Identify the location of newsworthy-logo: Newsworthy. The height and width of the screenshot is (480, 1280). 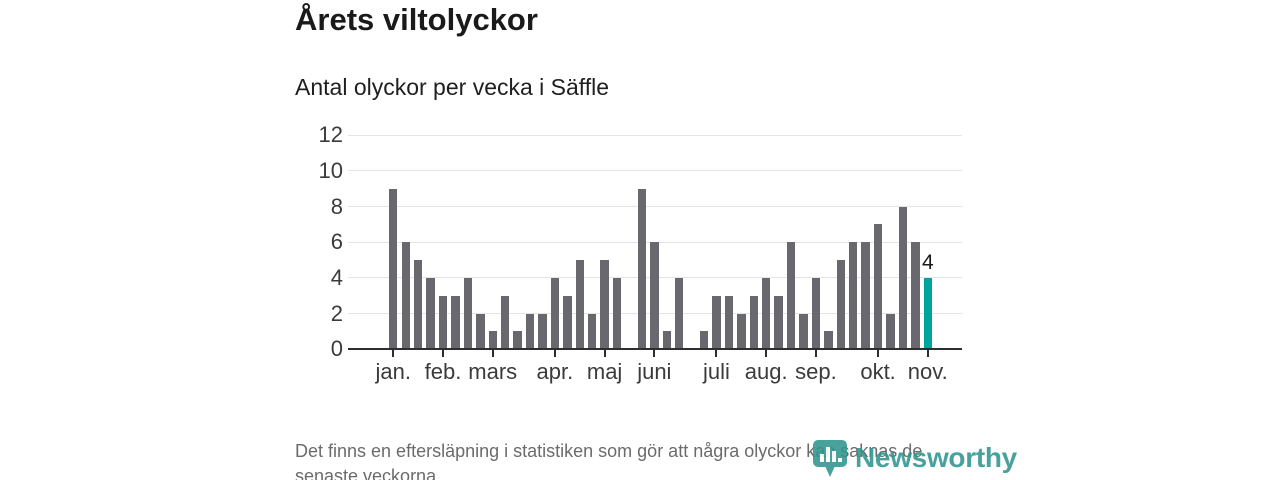
(914, 458).